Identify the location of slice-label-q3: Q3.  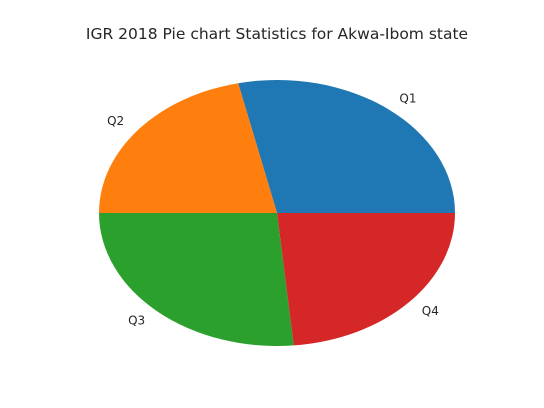
(136, 321).